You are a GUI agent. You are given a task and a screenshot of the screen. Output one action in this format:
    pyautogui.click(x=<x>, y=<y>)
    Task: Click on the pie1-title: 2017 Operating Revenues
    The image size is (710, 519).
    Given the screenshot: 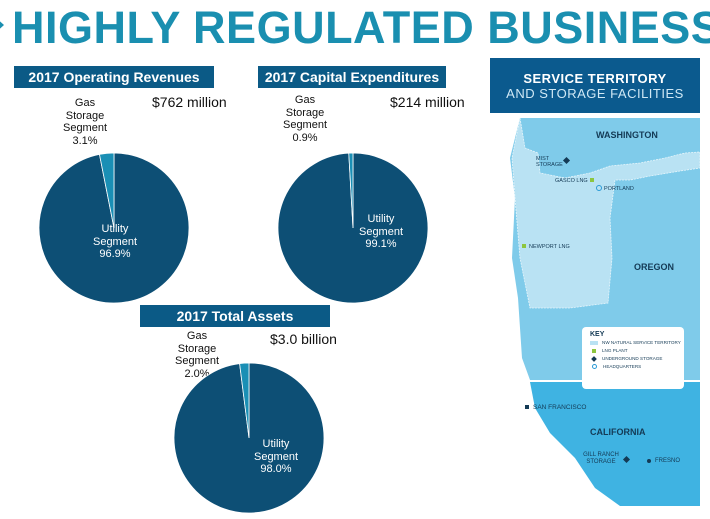 What is the action you would take?
    pyautogui.click(x=114, y=77)
    